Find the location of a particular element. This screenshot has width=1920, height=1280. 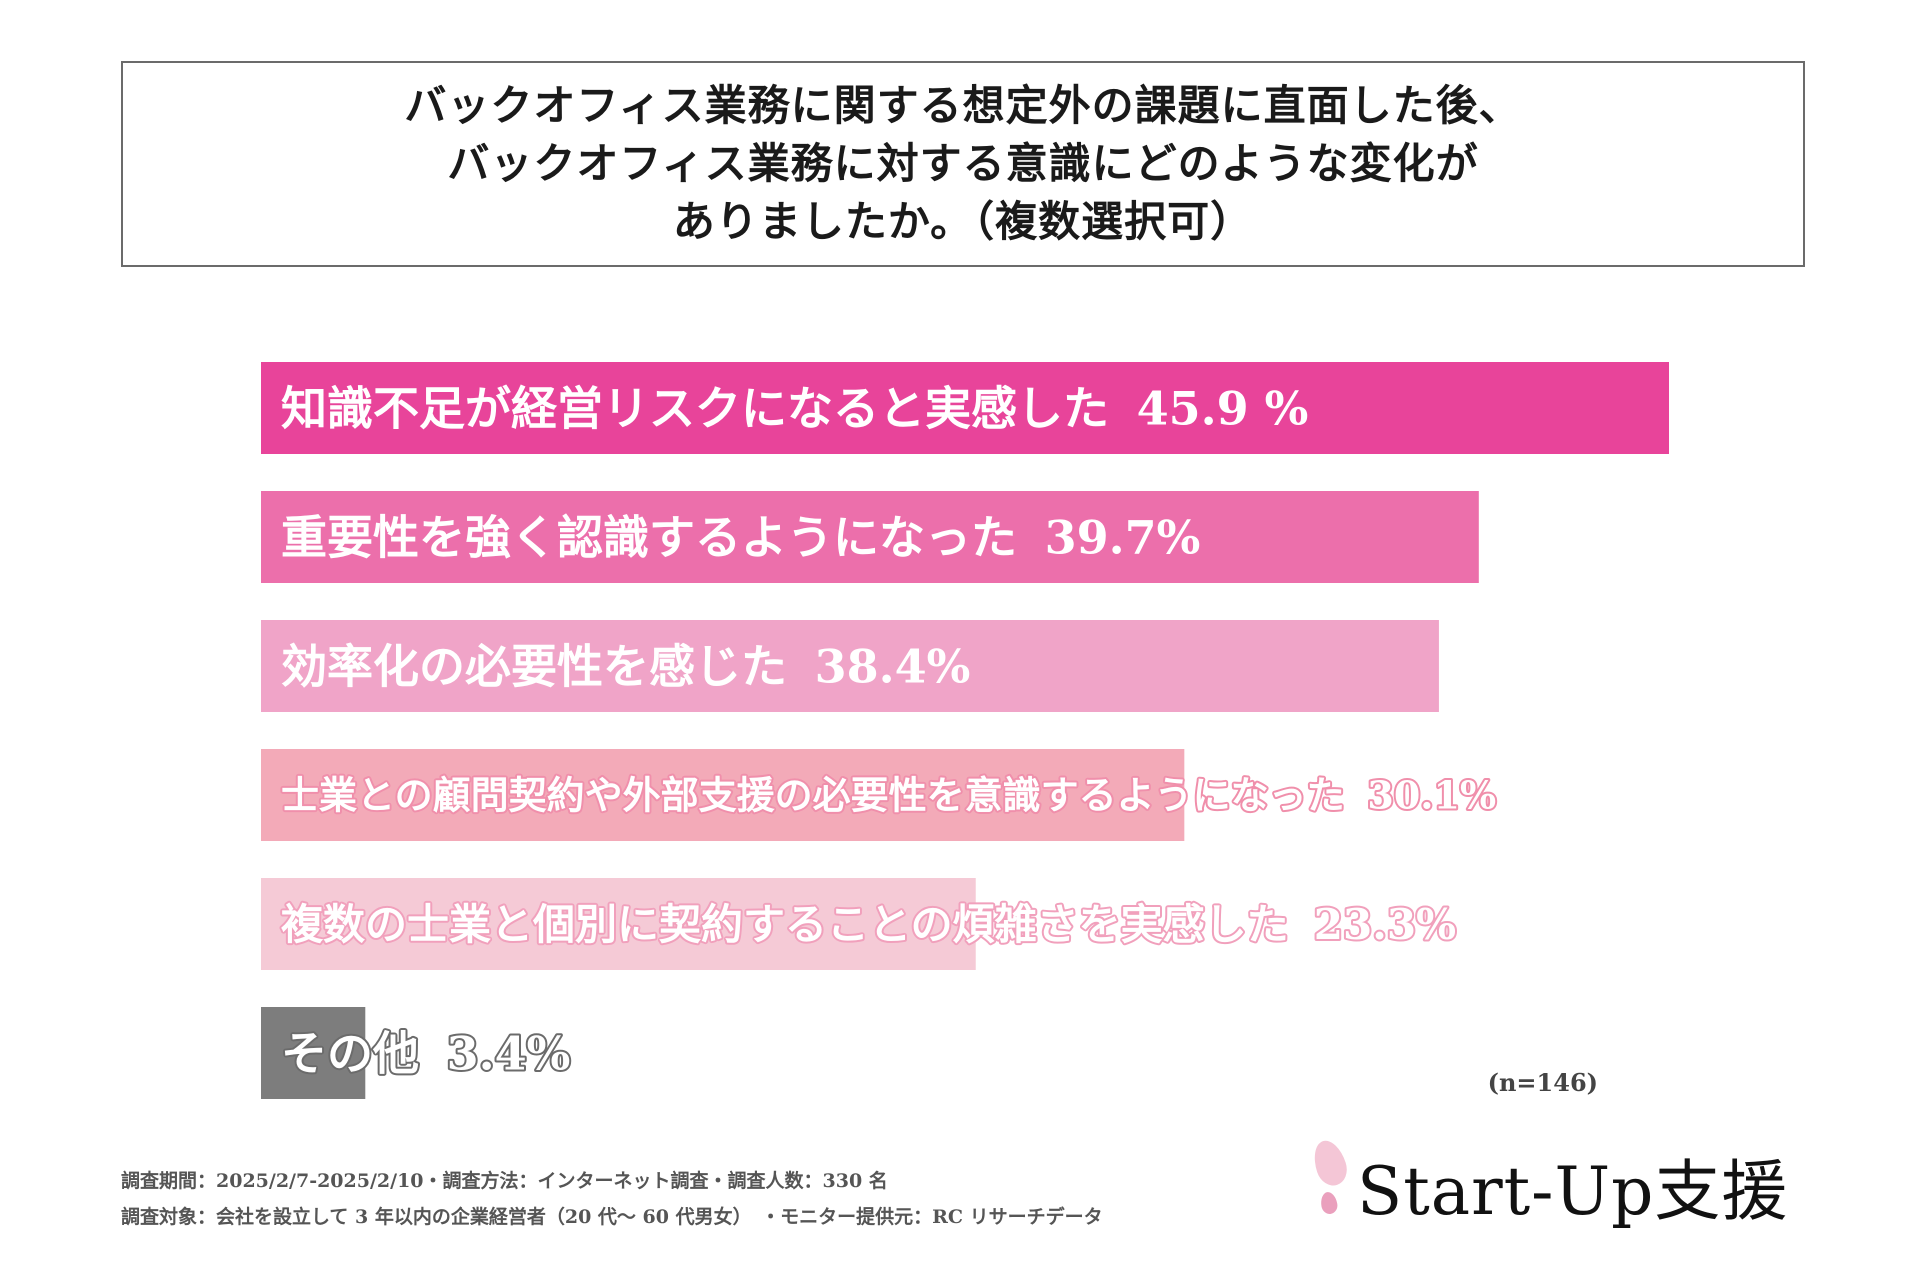

sample-size-label: (n=146) is located at coordinates (1542, 1082).